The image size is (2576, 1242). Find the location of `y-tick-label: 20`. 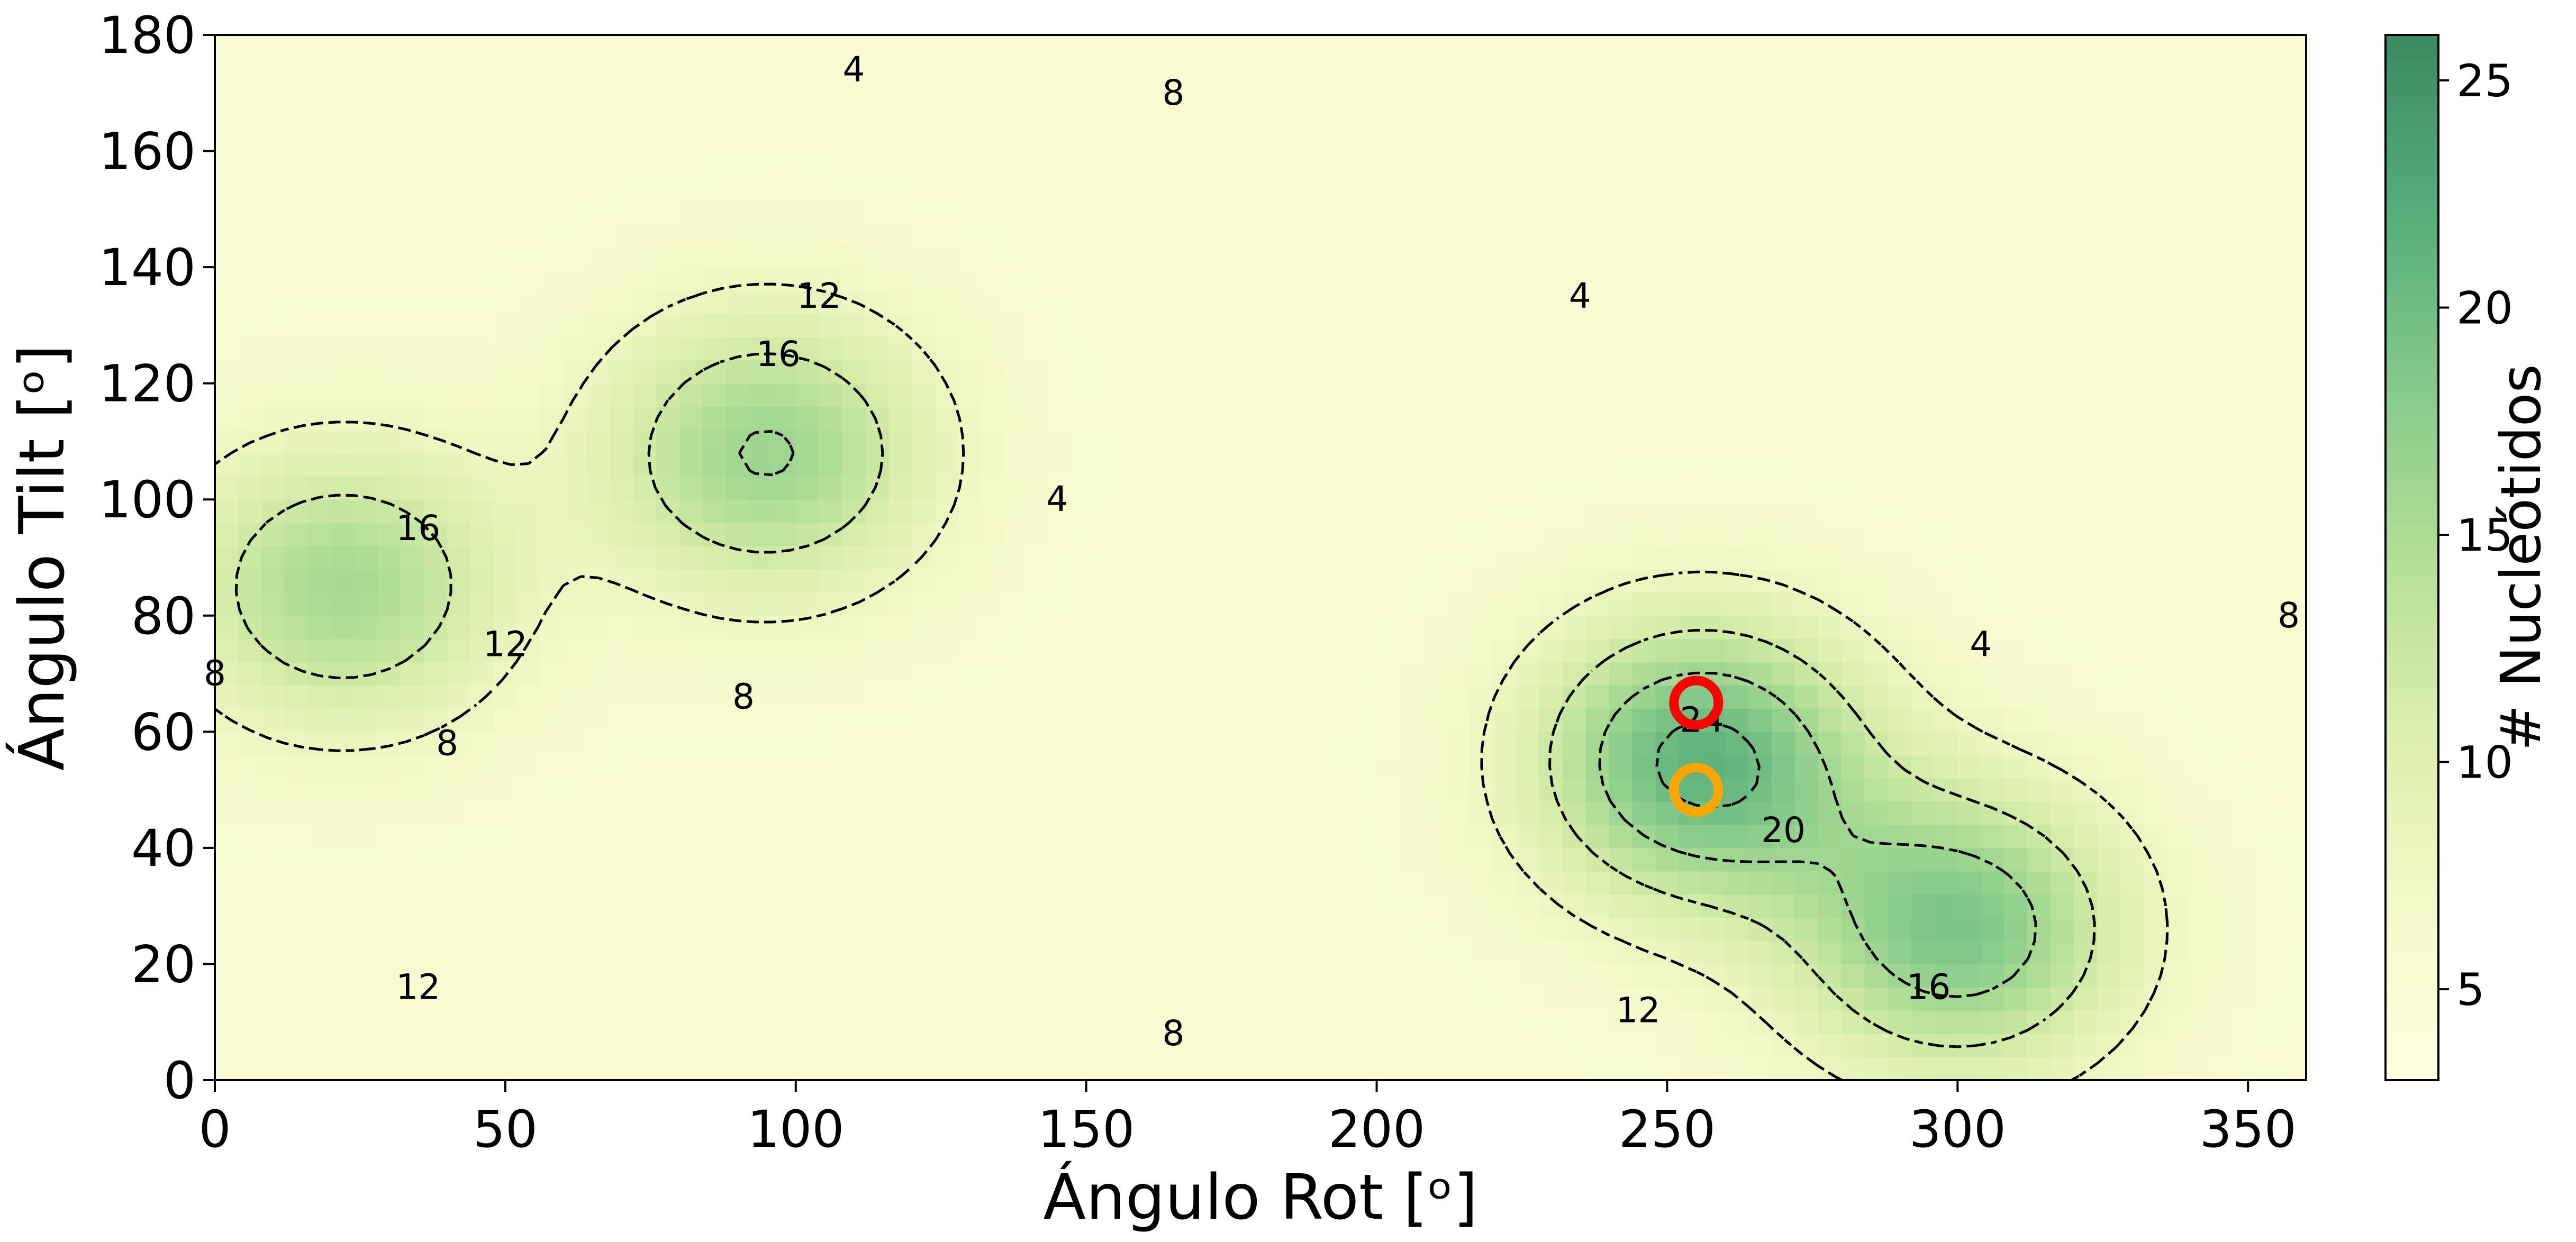

y-tick-label: 20 is located at coordinates (163, 964).